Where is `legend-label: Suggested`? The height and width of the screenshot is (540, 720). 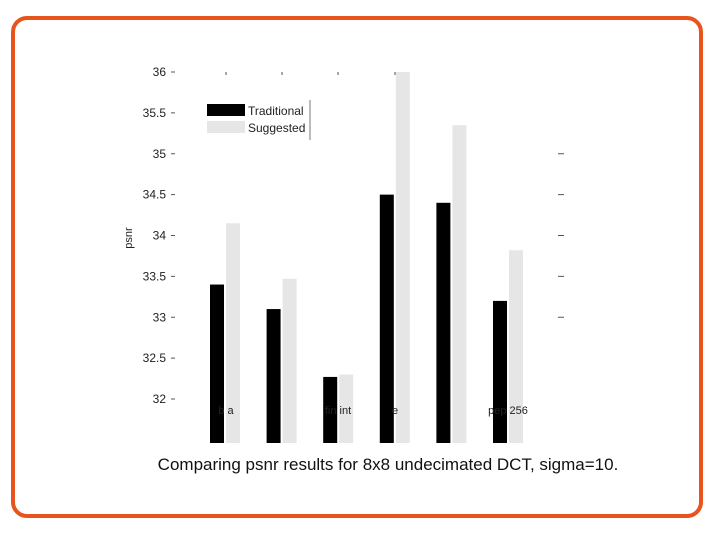 legend-label: Suggested is located at coordinates (276, 128).